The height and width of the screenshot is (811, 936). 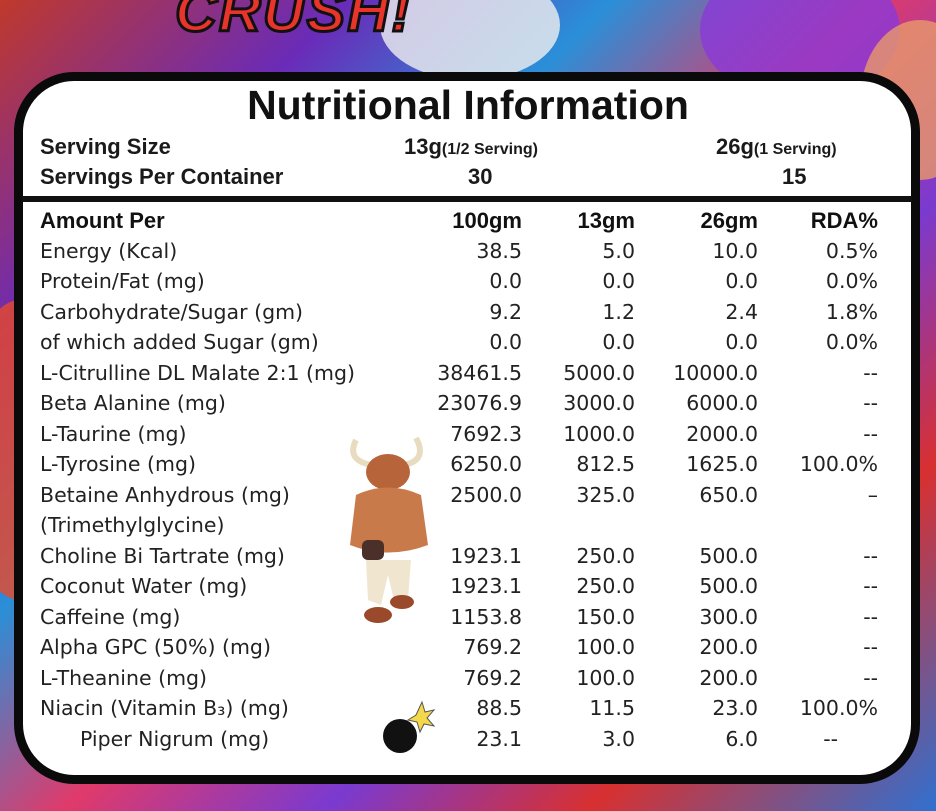 I want to click on nutrient-value: 23.0, so click(x=735, y=708).